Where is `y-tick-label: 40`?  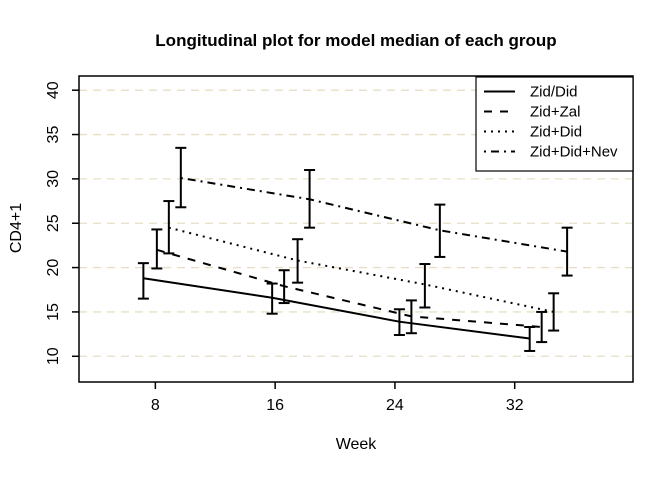 y-tick-label: 40 is located at coordinates (53, 90).